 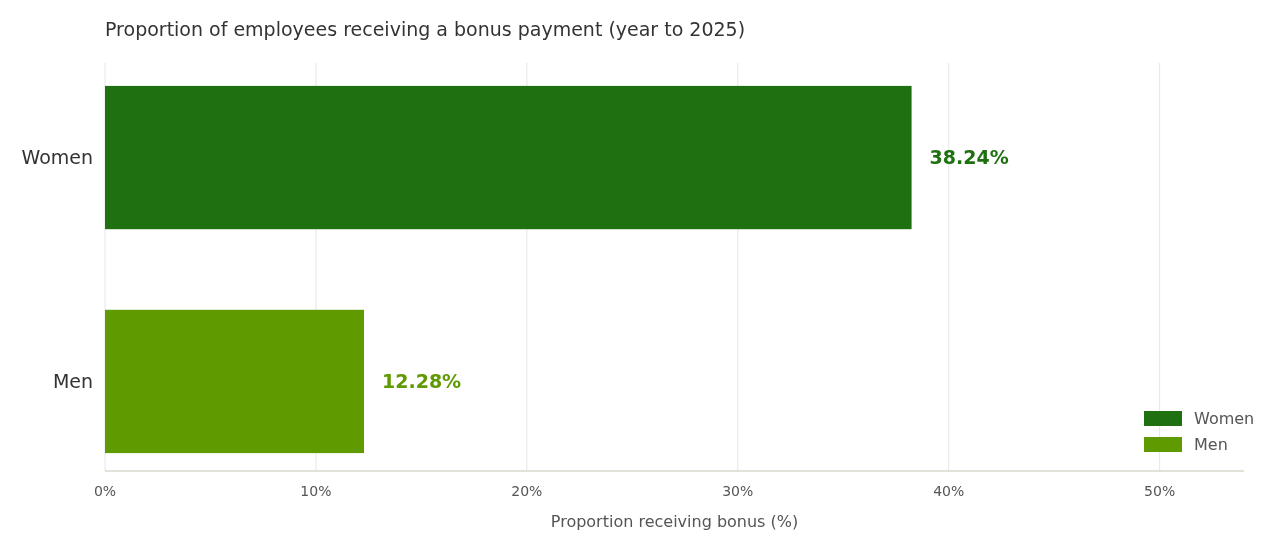 I want to click on x-tick-label: 0%, so click(x=105, y=491).